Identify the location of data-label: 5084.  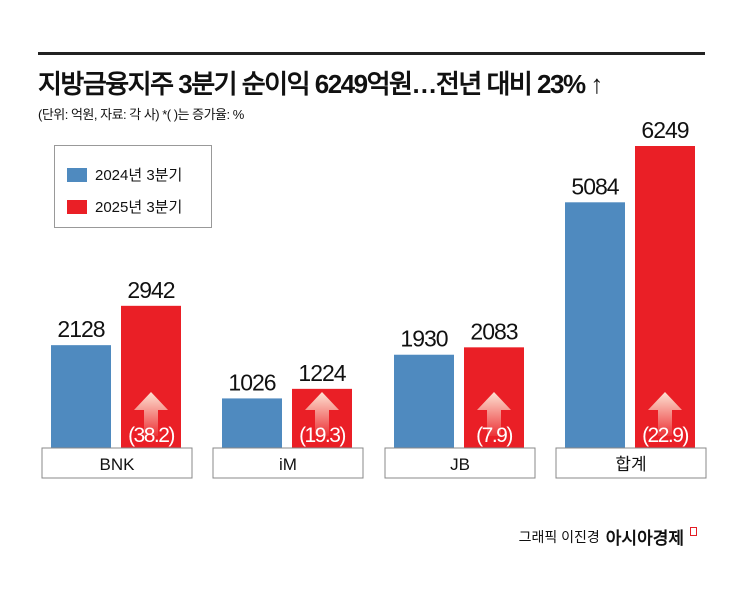
(595, 186).